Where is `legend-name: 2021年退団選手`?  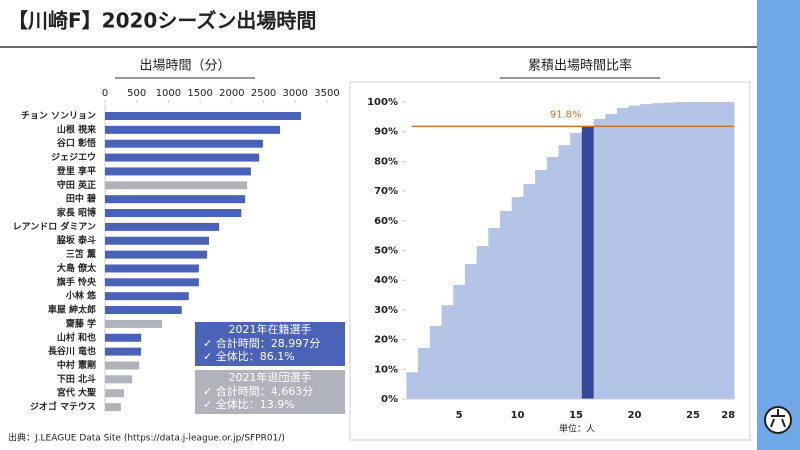
legend-name: 2021年退団選手 is located at coordinates (270, 377).